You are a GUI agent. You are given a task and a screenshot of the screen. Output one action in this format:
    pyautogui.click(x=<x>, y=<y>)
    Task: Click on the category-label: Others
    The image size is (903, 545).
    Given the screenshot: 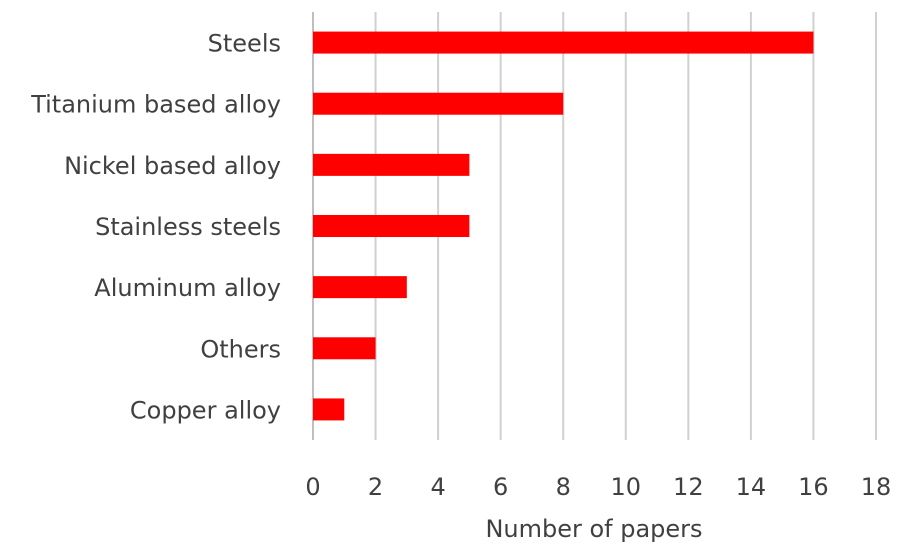 What is the action you would take?
    pyautogui.click(x=240, y=349)
    